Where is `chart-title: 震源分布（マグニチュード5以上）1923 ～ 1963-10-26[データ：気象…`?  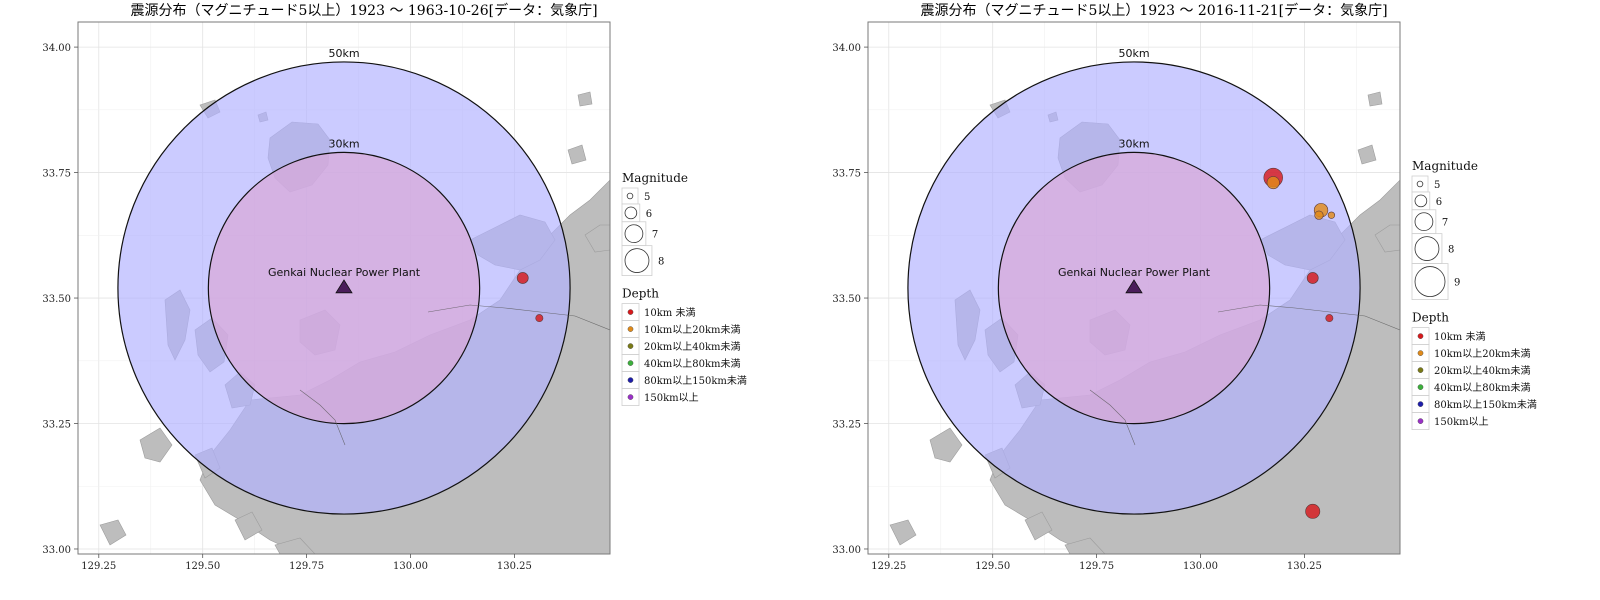
chart-title: 震源分布（マグニチュード5以上）1923 ～ 1963-10-26[データ：気象… is located at coordinates (363, 10).